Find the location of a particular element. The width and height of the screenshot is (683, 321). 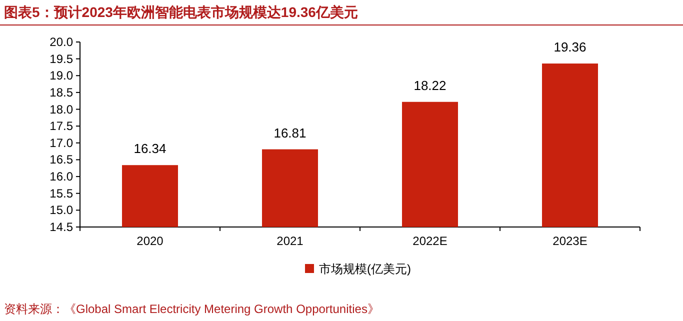

y-tick-label: 14.5 is located at coordinates (62, 227).